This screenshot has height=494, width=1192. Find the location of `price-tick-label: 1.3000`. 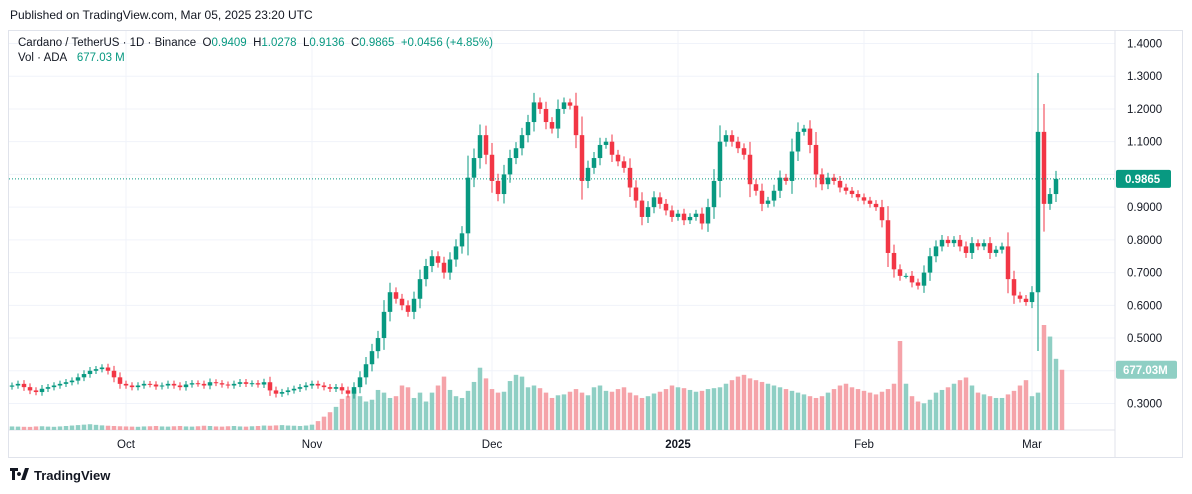

price-tick-label: 1.3000 is located at coordinates (1144, 77).